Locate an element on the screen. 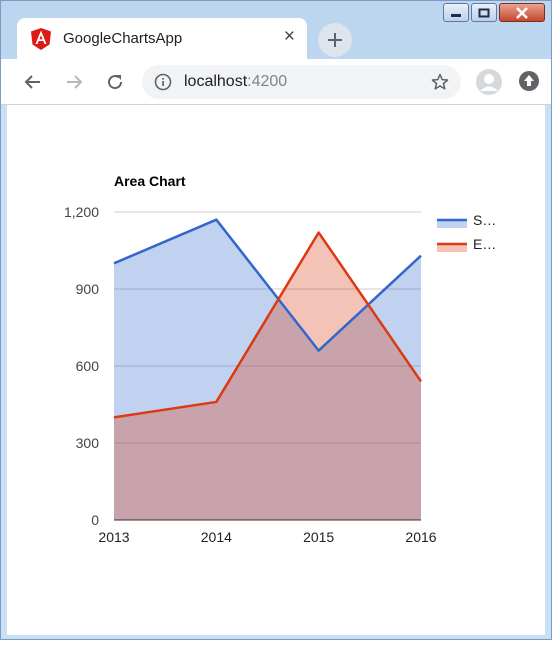  update-icon is located at coordinates (529, 81).